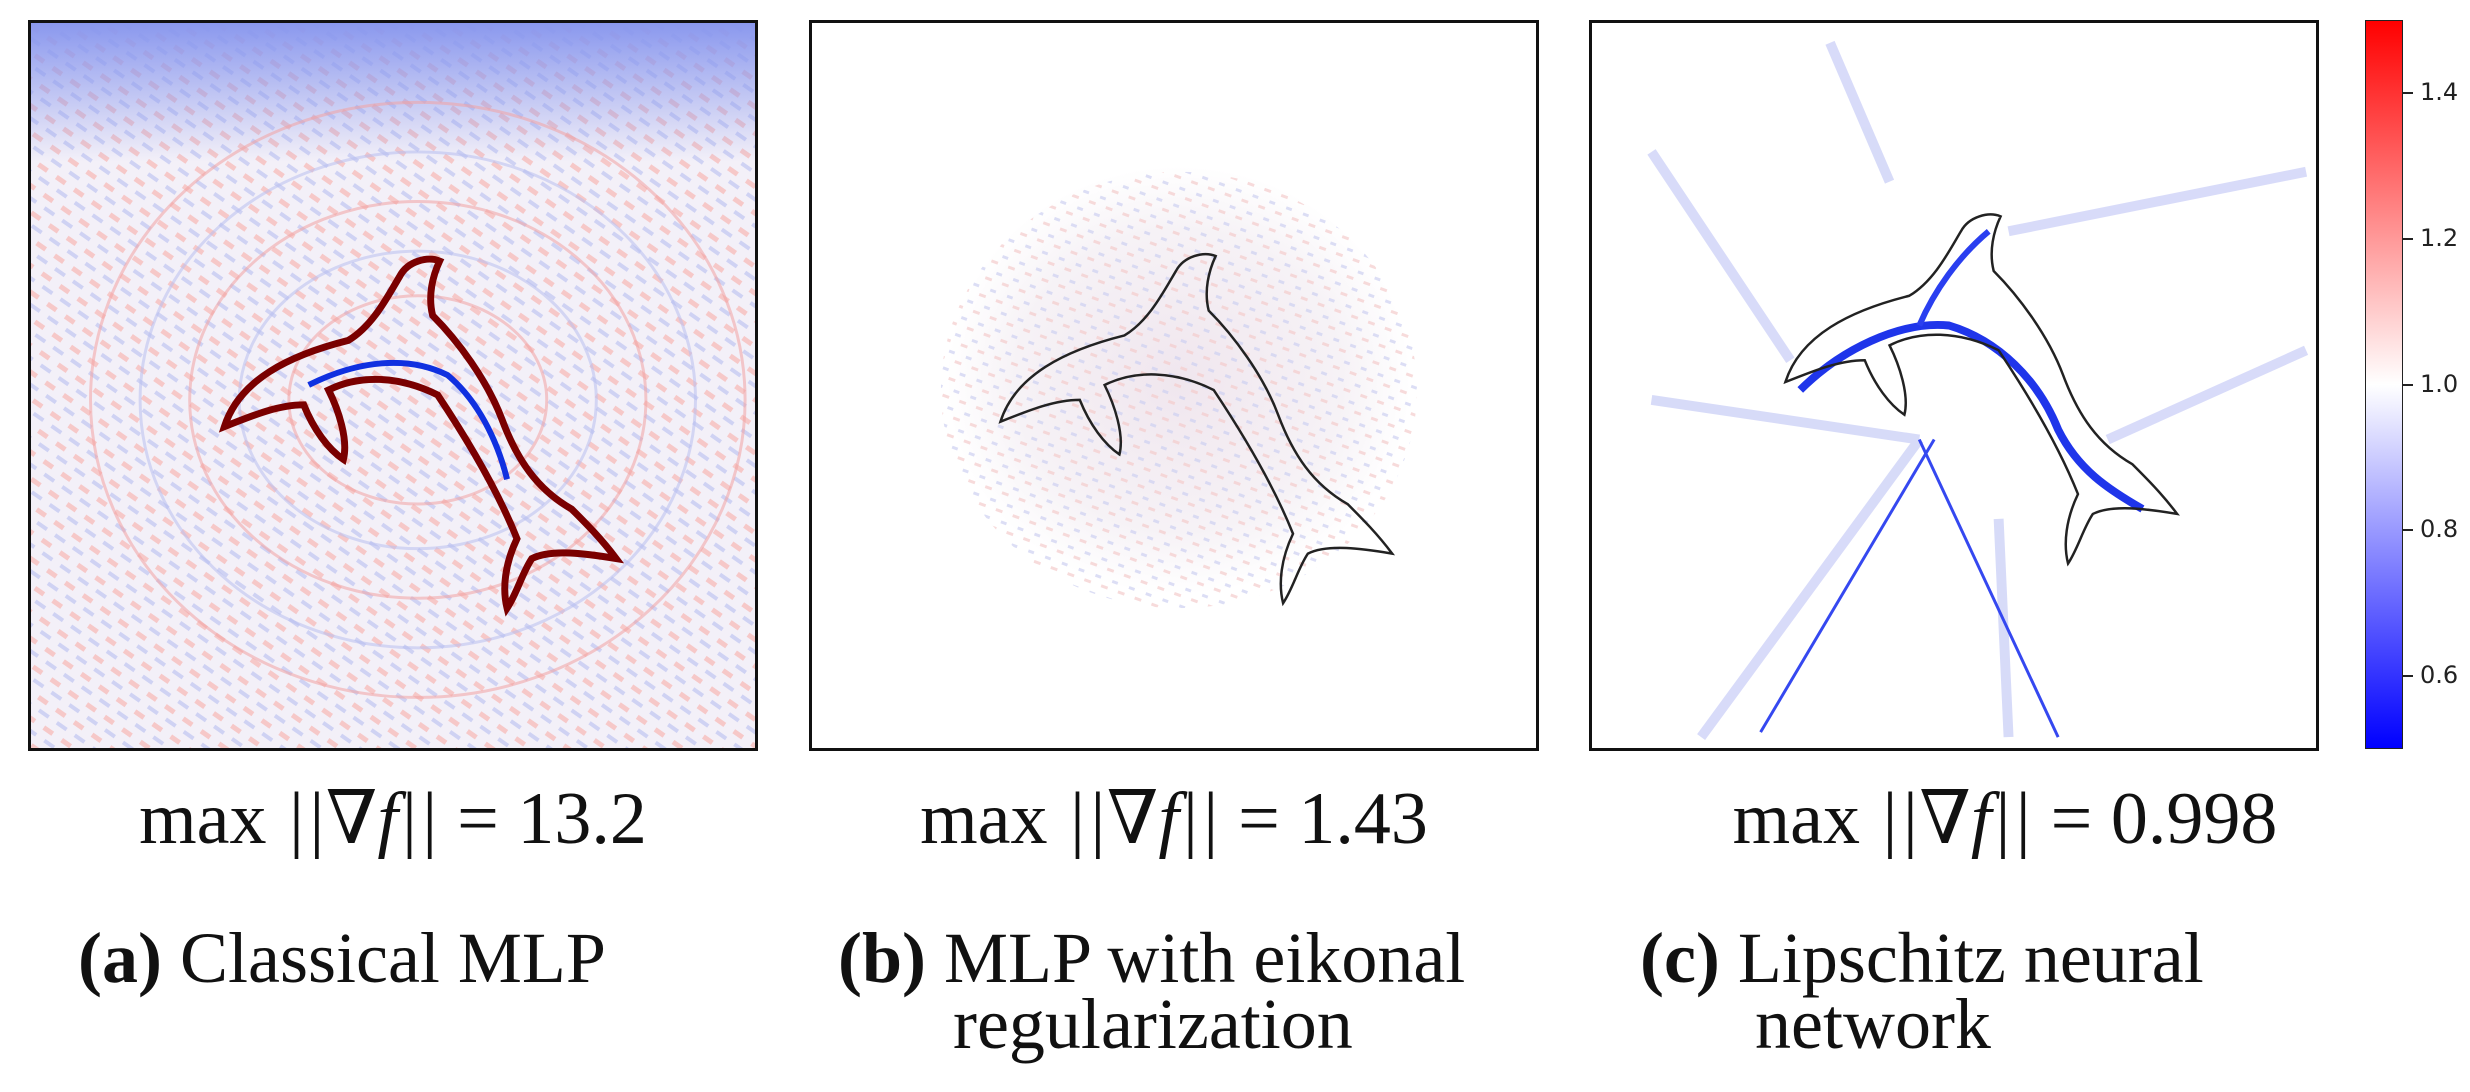  What do you see at coordinates (2071, 819) in the screenshot?
I see `formula-c-eq: =` at bounding box center [2071, 819].